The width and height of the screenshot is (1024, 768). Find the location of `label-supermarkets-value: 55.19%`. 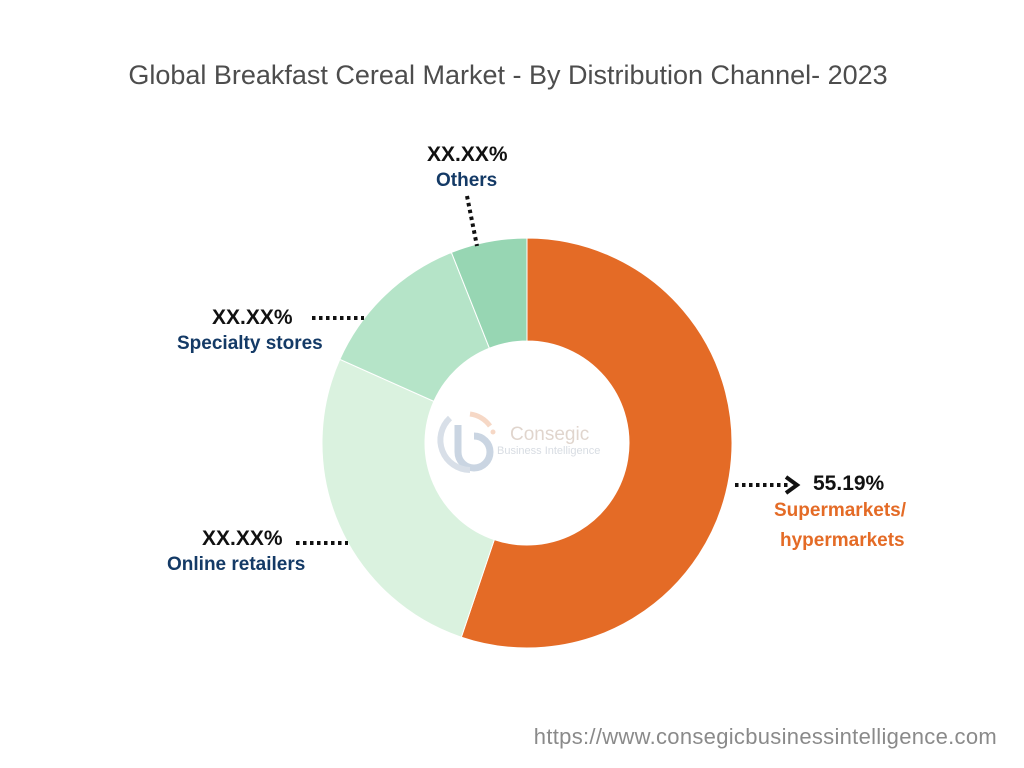

label-supermarkets-value: 55.19% is located at coordinates (849, 483).